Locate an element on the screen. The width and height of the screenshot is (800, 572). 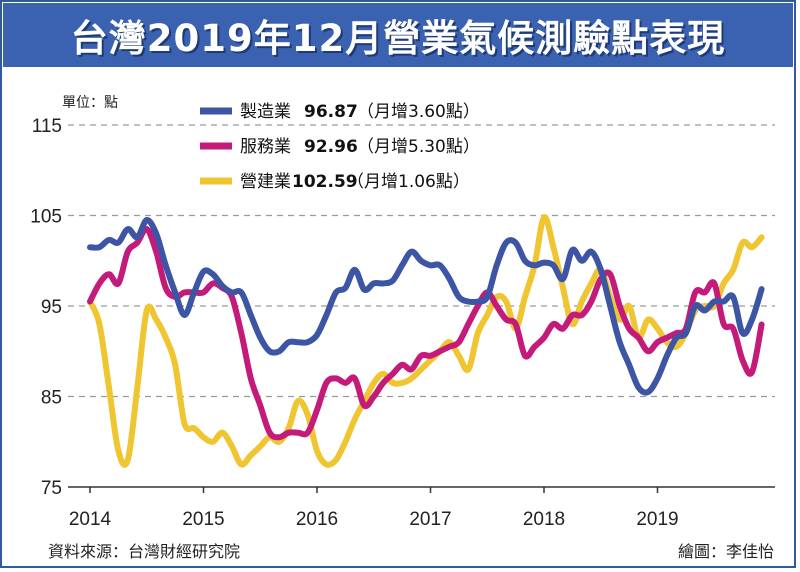
x-tick-label: 2014 is located at coordinates (90, 519).